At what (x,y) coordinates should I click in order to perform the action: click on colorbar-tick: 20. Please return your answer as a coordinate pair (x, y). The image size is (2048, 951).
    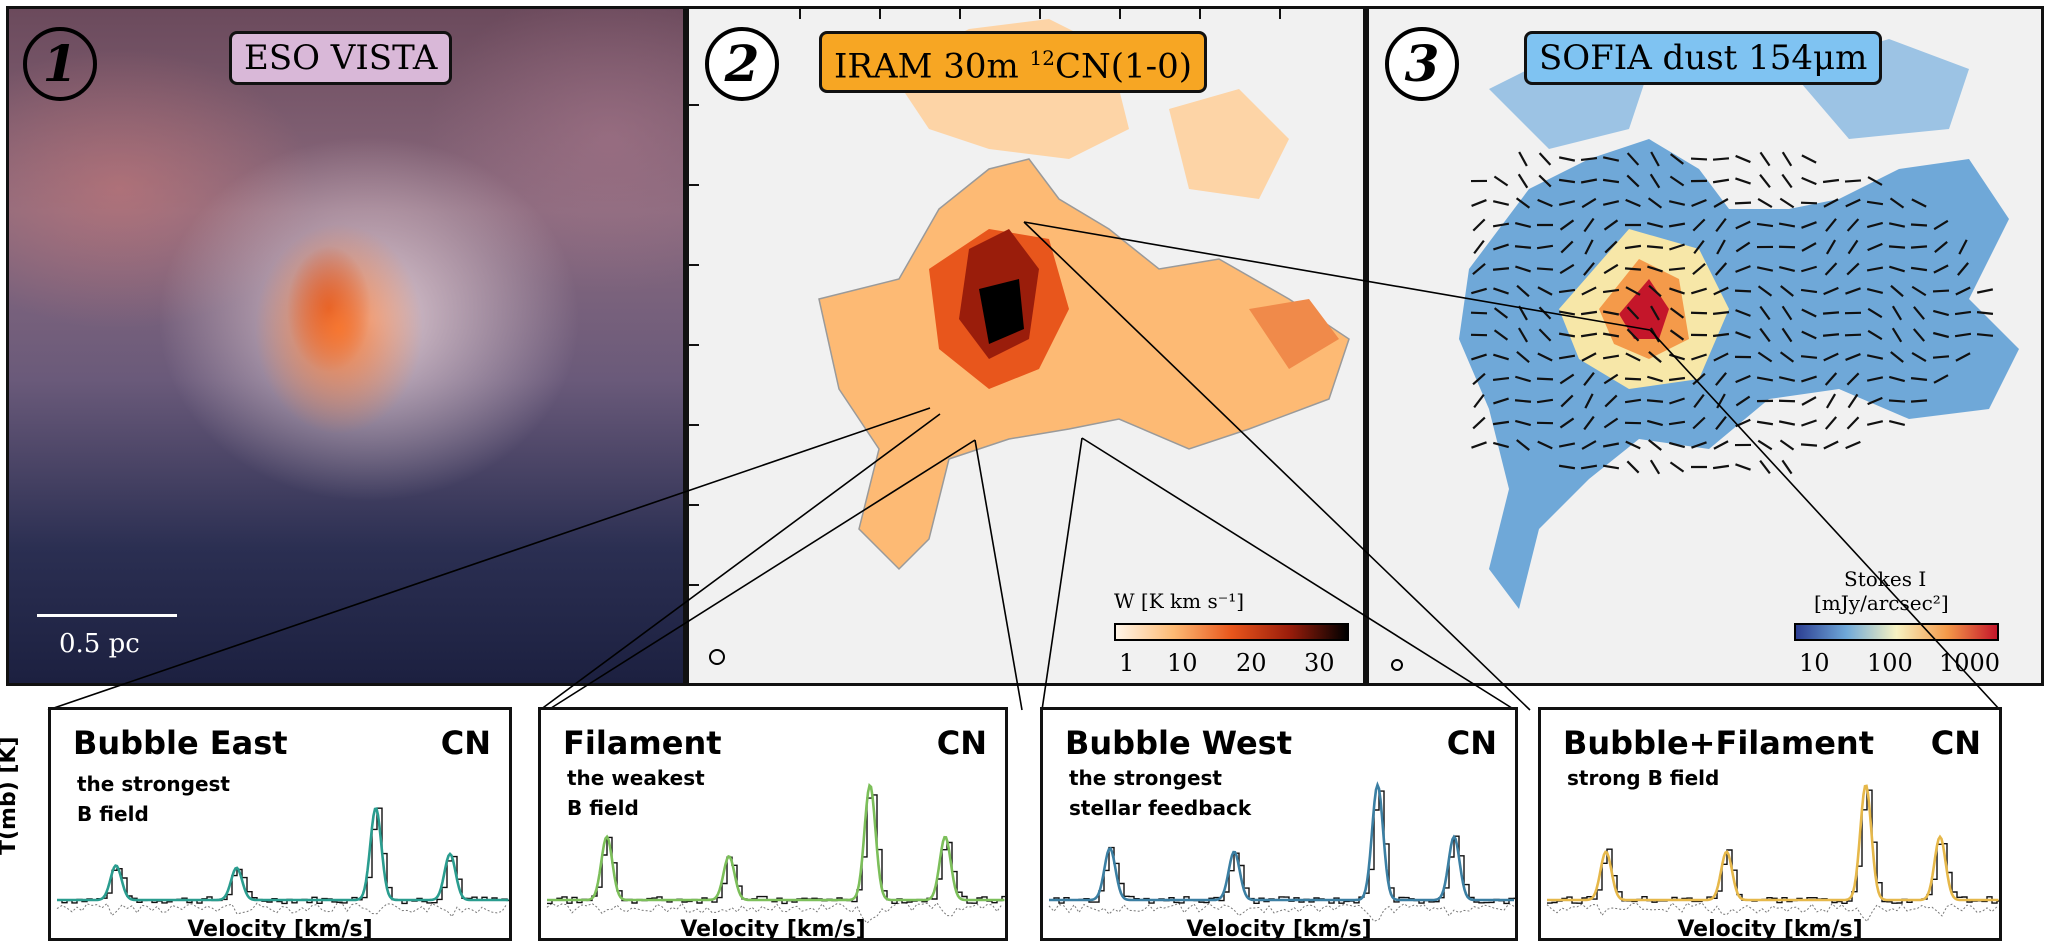
    Looking at the image, I should click on (1251, 663).